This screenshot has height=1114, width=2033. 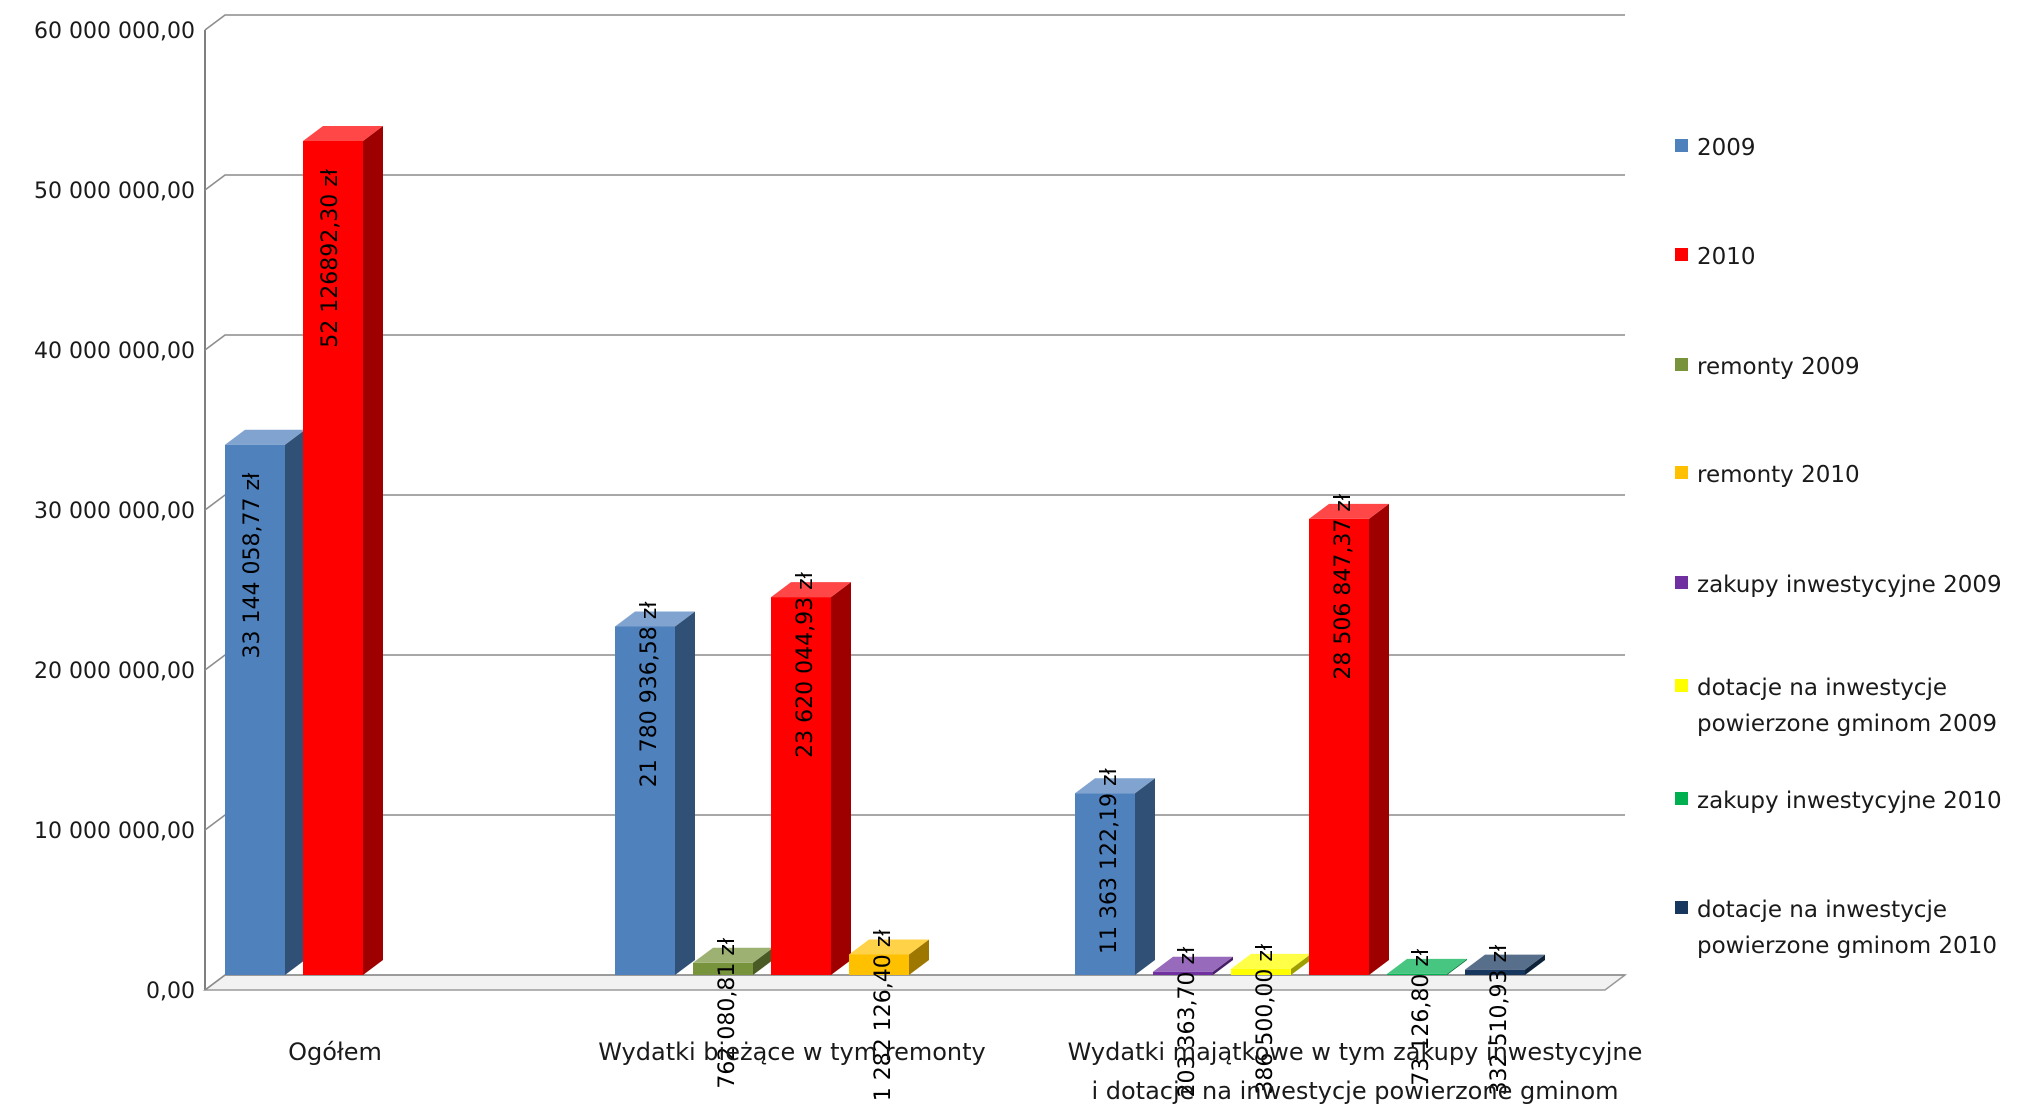 What do you see at coordinates (792, 1052) in the screenshot?
I see `x-category-label: Wydatki bieżące w tym remonty` at bounding box center [792, 1052].